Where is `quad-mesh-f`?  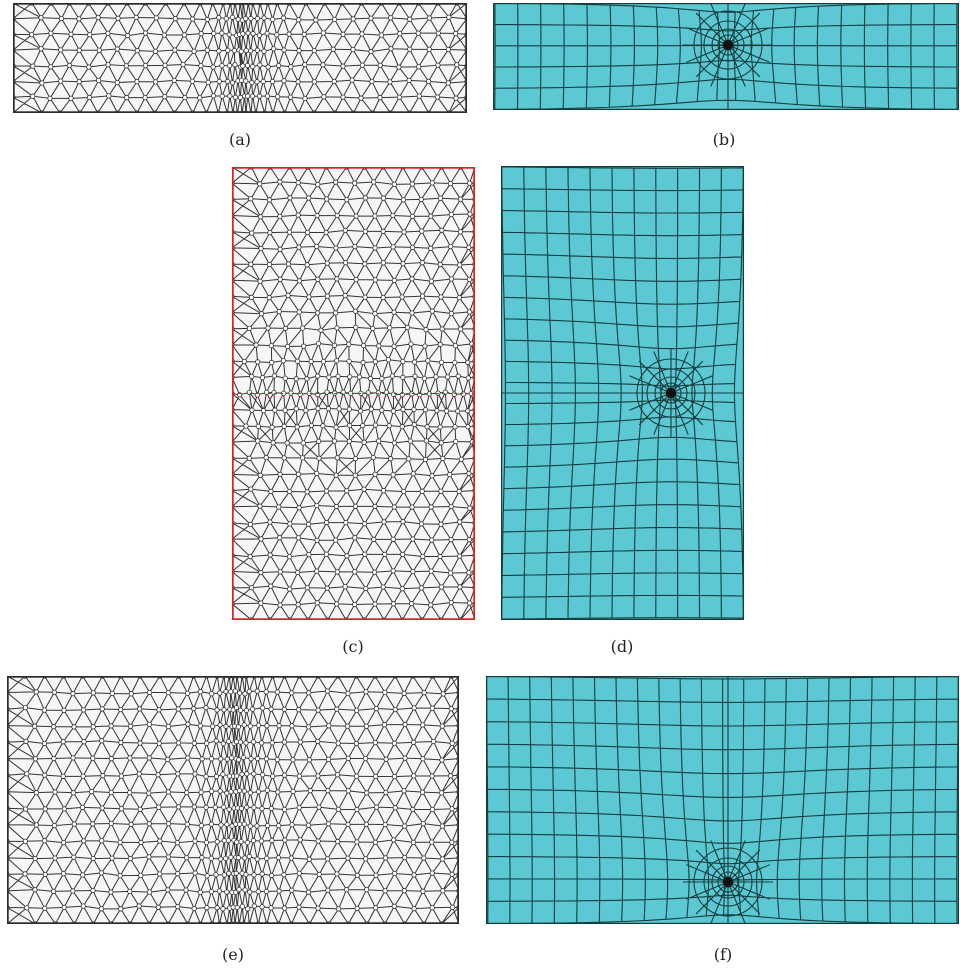 quad-mesh-f is located at coordinates (722, 800).